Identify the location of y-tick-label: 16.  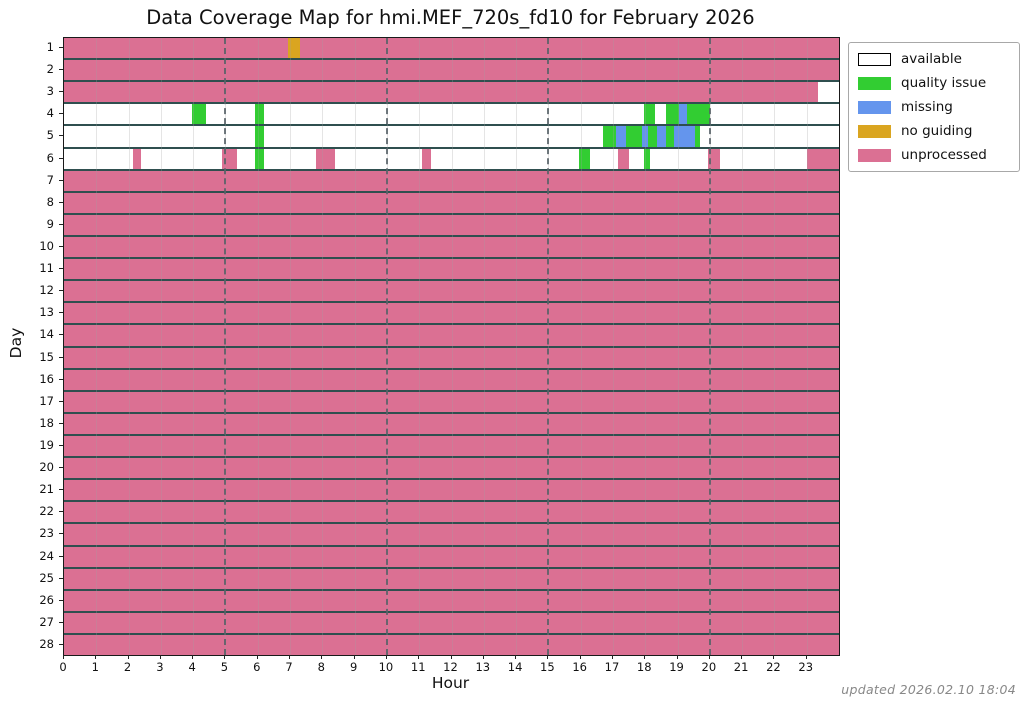
(46, 378).